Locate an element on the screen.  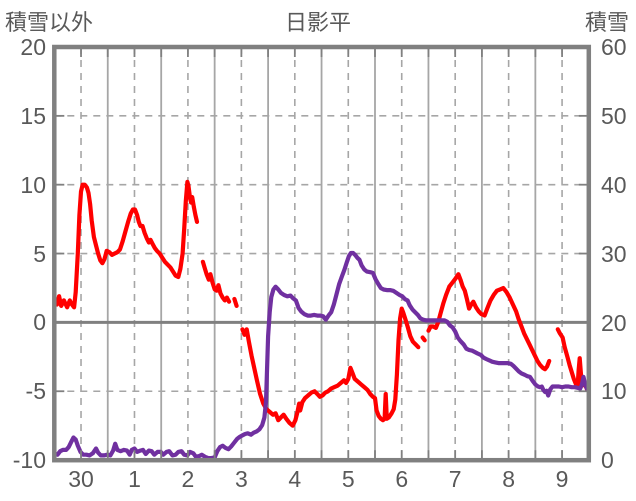
x-axis-tick-label: 6 is located at coordinates (402, 479).